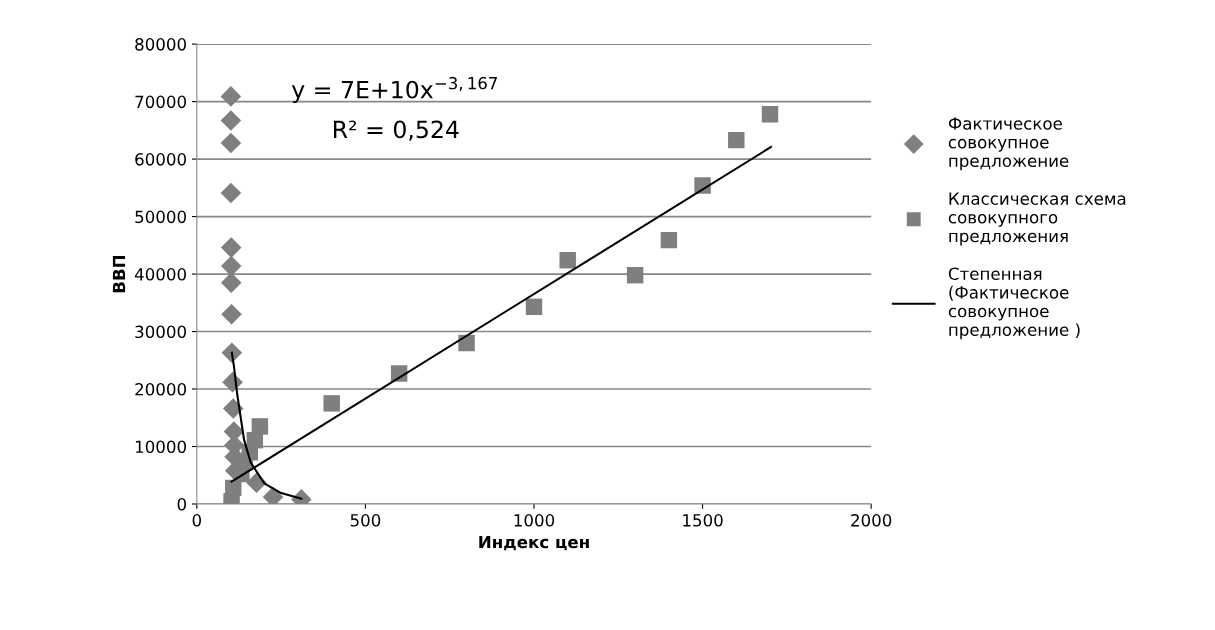  Describe the element at coordinates (703, 520) in the screenshot. I see `x-tick-label: 1500` at that location.